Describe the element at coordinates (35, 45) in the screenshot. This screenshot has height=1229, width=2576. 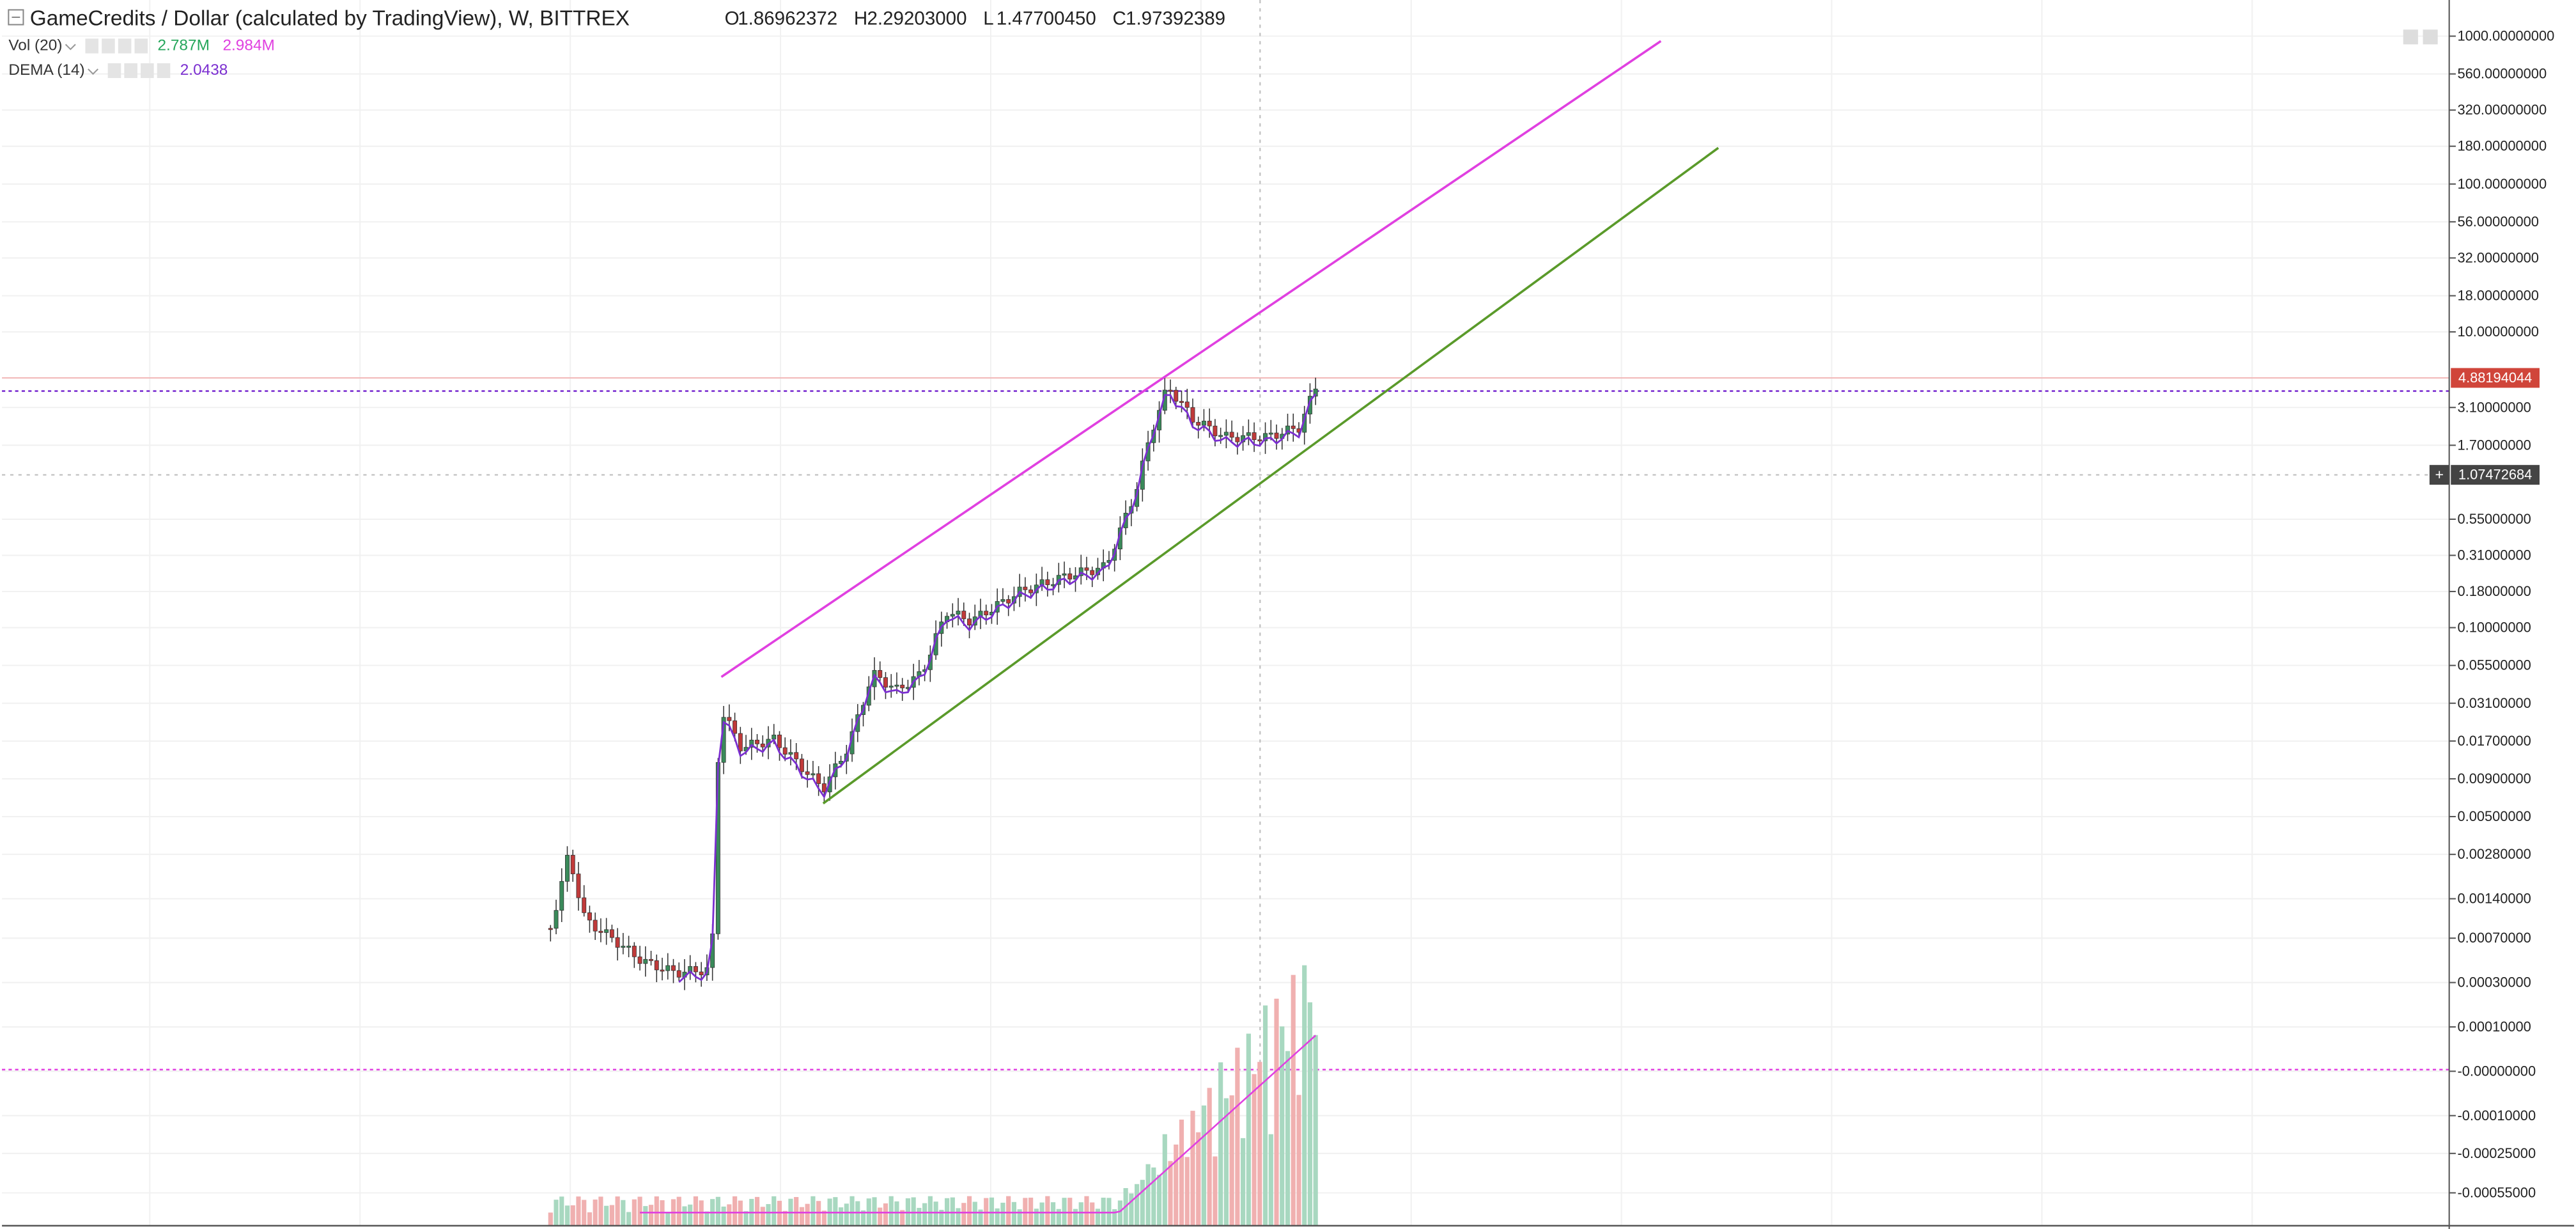
I see `indicator-name: Vol (20)` at that location.